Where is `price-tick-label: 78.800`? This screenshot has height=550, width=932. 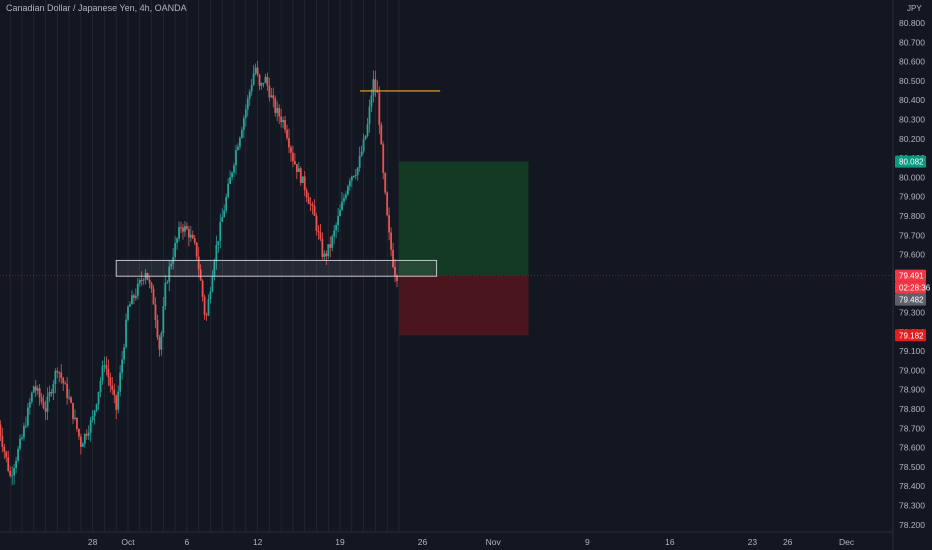
price-tick-label: 78.800 is located at coordinates (912, 409).